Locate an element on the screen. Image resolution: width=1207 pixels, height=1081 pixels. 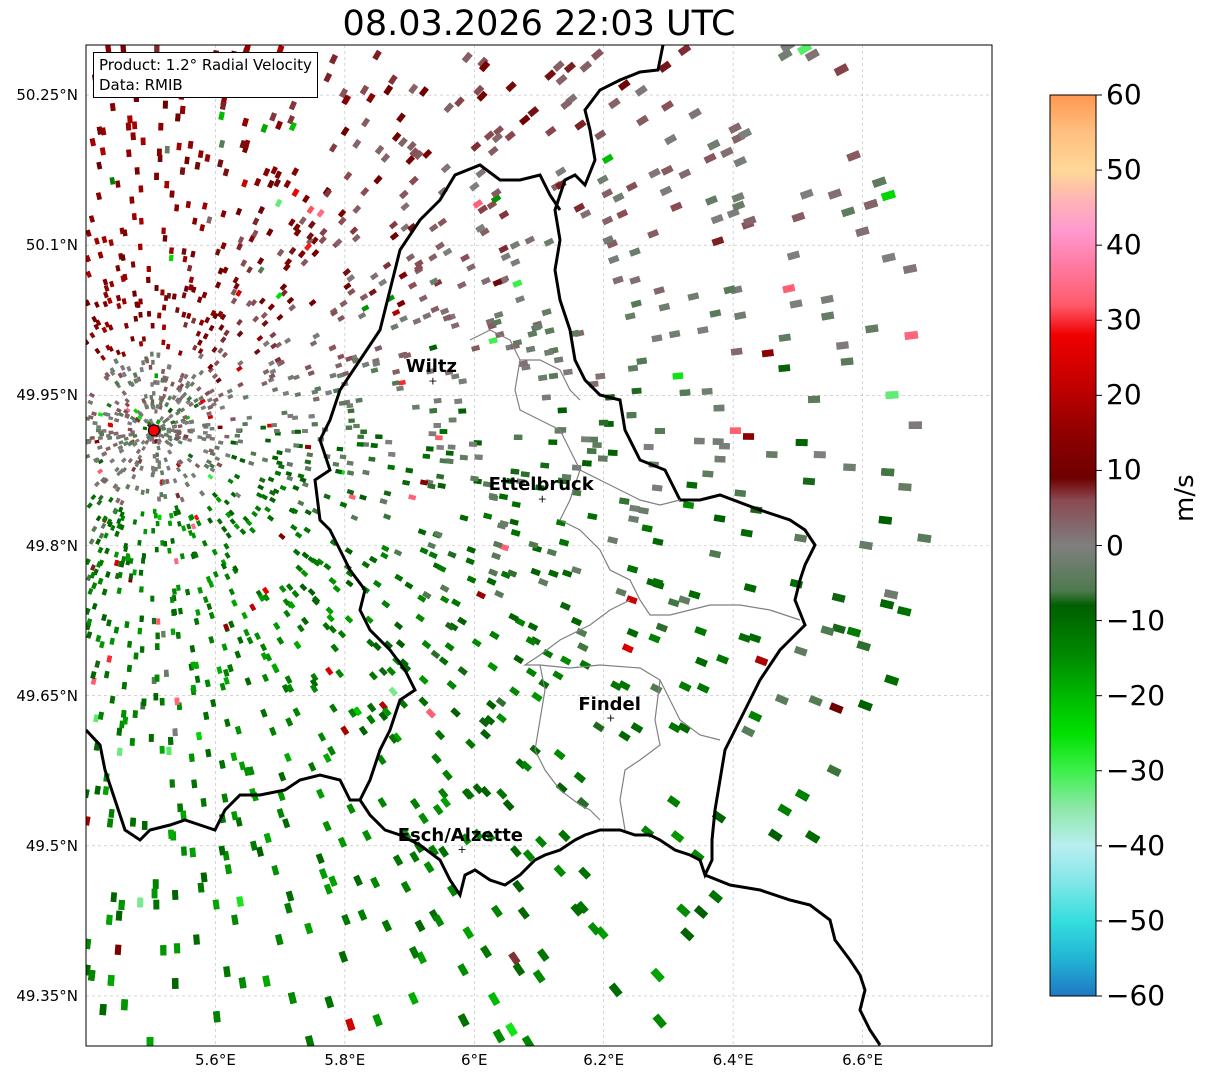
colorbar-tick-label: 10 is located at coordinates (1124, 470).